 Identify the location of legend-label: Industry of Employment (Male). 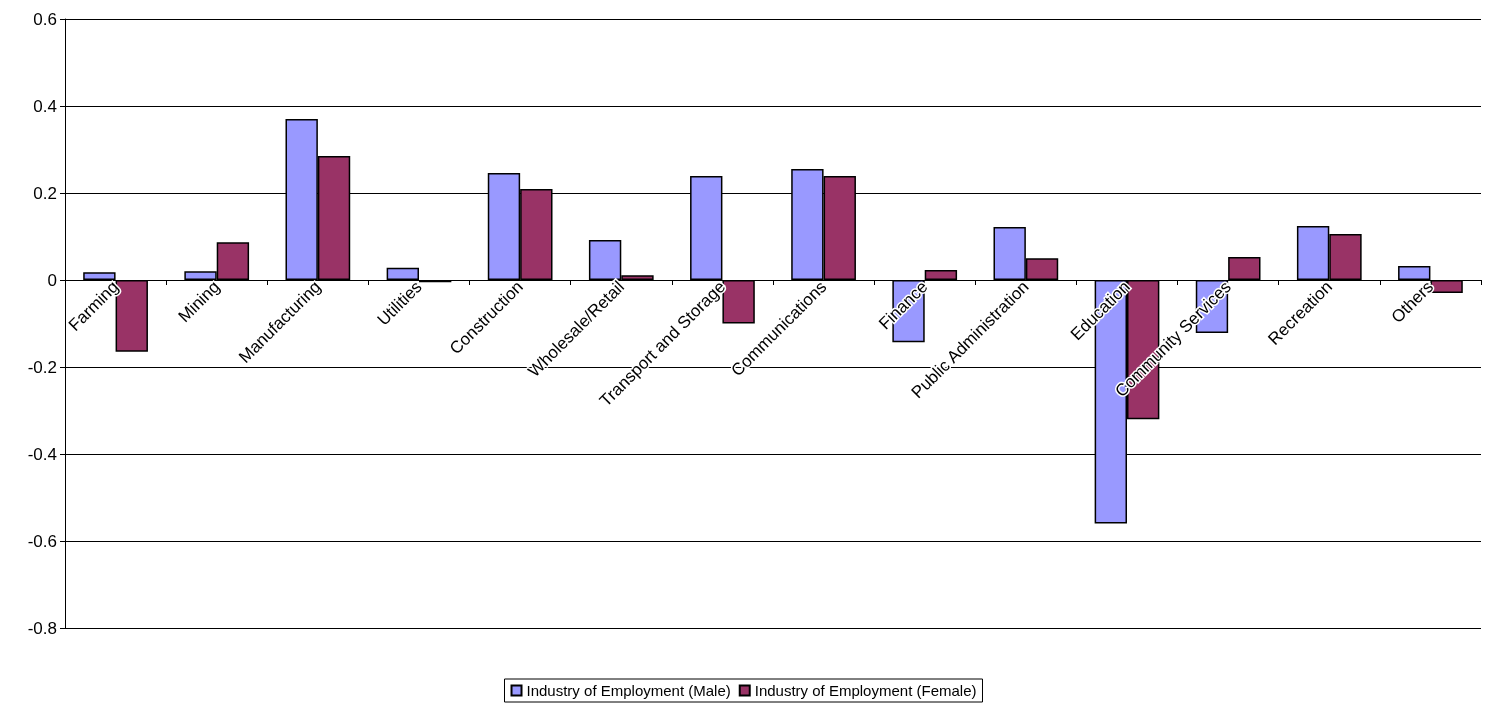
(628, 690).